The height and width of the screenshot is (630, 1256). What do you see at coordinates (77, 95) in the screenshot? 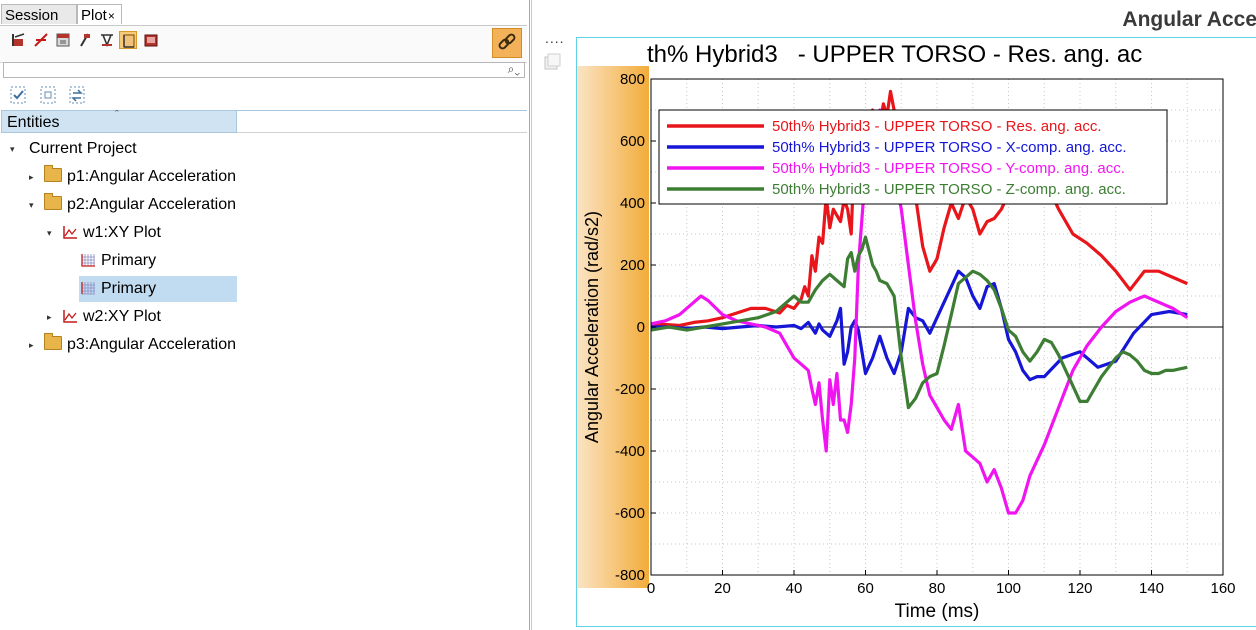
I see `reverse-selection-icon` at bounding box center [77, 95].